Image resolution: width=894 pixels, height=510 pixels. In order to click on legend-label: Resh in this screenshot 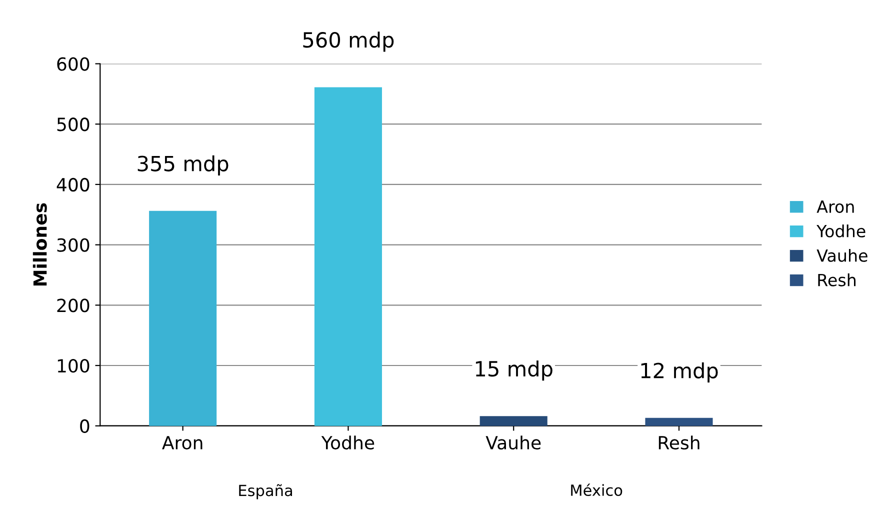, I will do `click(837, 279)`.